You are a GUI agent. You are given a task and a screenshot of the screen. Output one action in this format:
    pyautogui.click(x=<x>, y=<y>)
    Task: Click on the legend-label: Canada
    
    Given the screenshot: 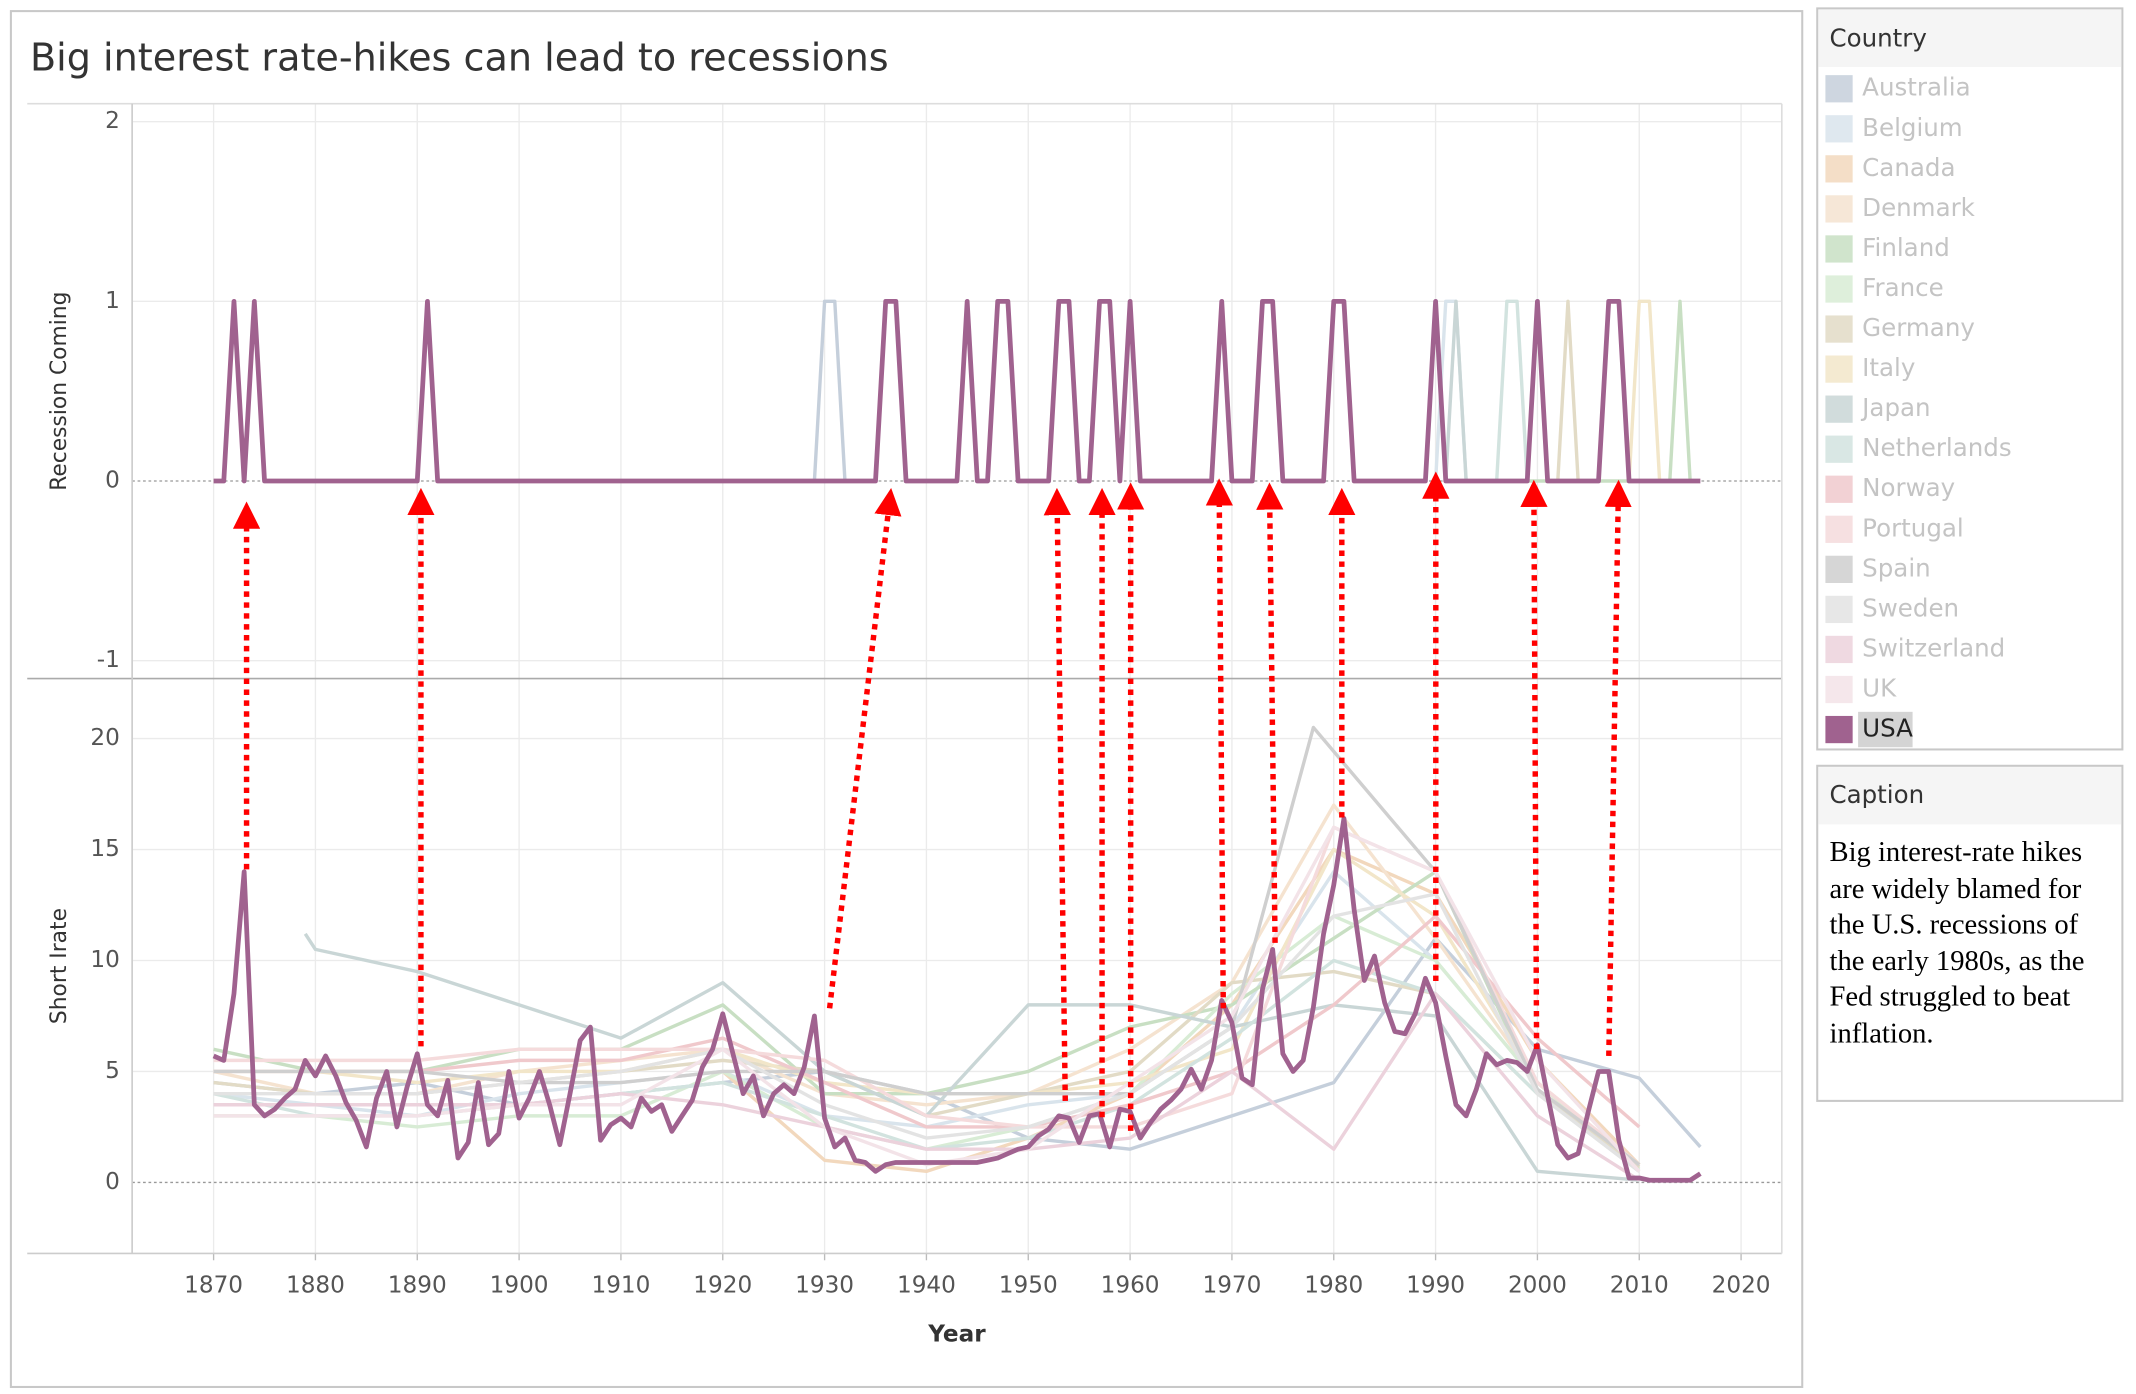 What is the action you would take?
    pyautogui.click(x=1908, y=167)
    